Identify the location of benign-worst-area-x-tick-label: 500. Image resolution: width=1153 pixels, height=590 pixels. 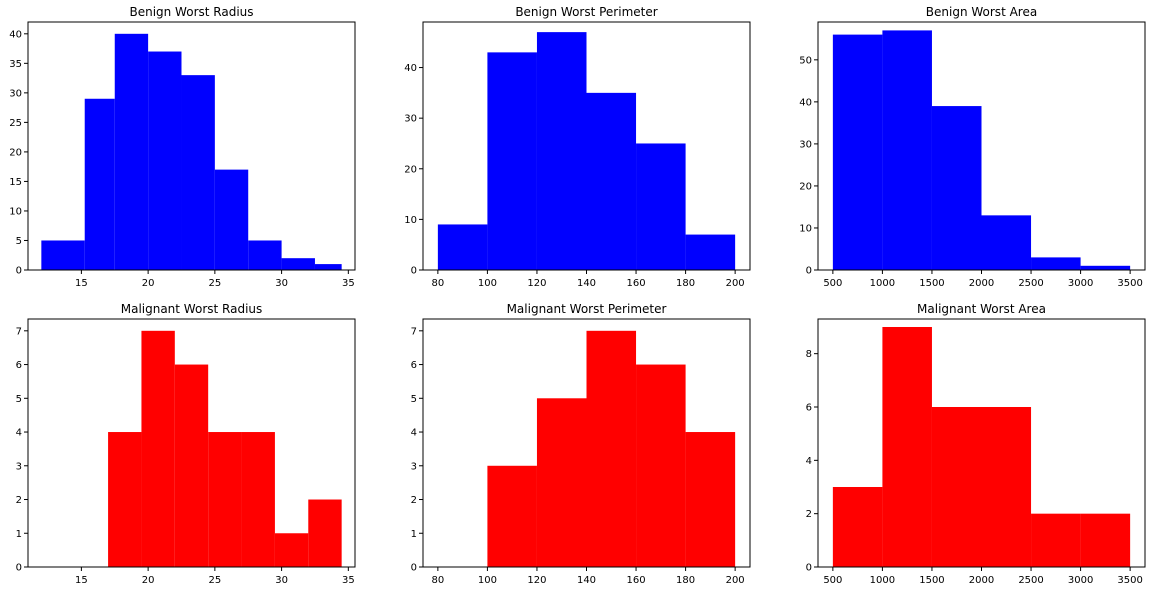
(832, 283).